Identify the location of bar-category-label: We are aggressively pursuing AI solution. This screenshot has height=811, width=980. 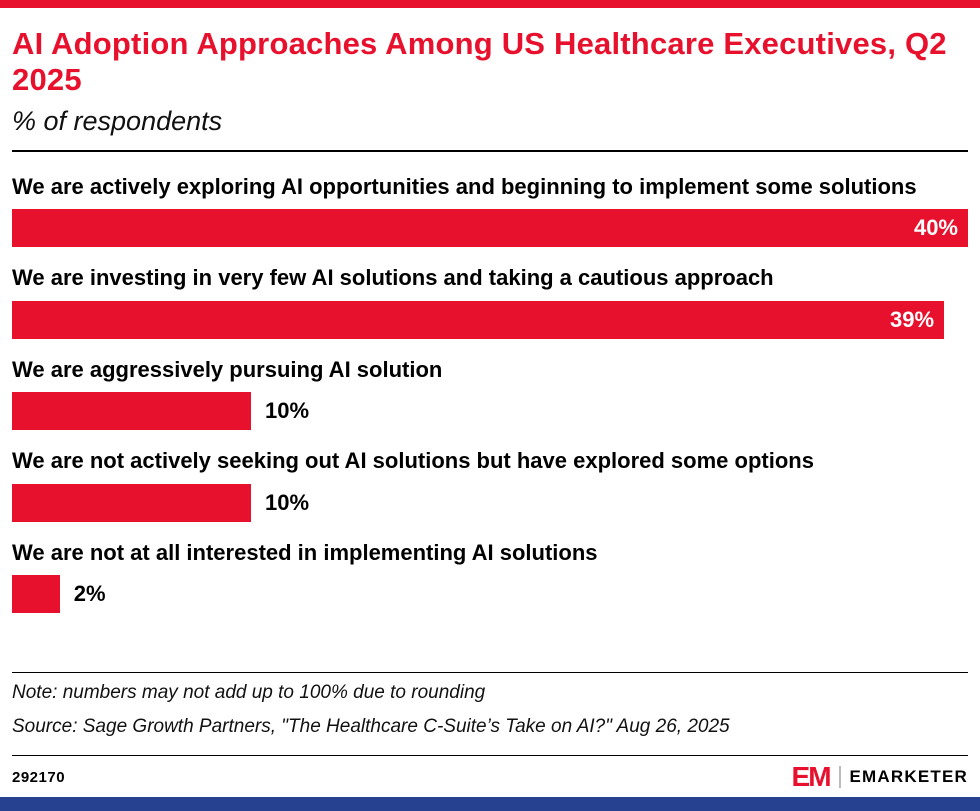
(227, 369).